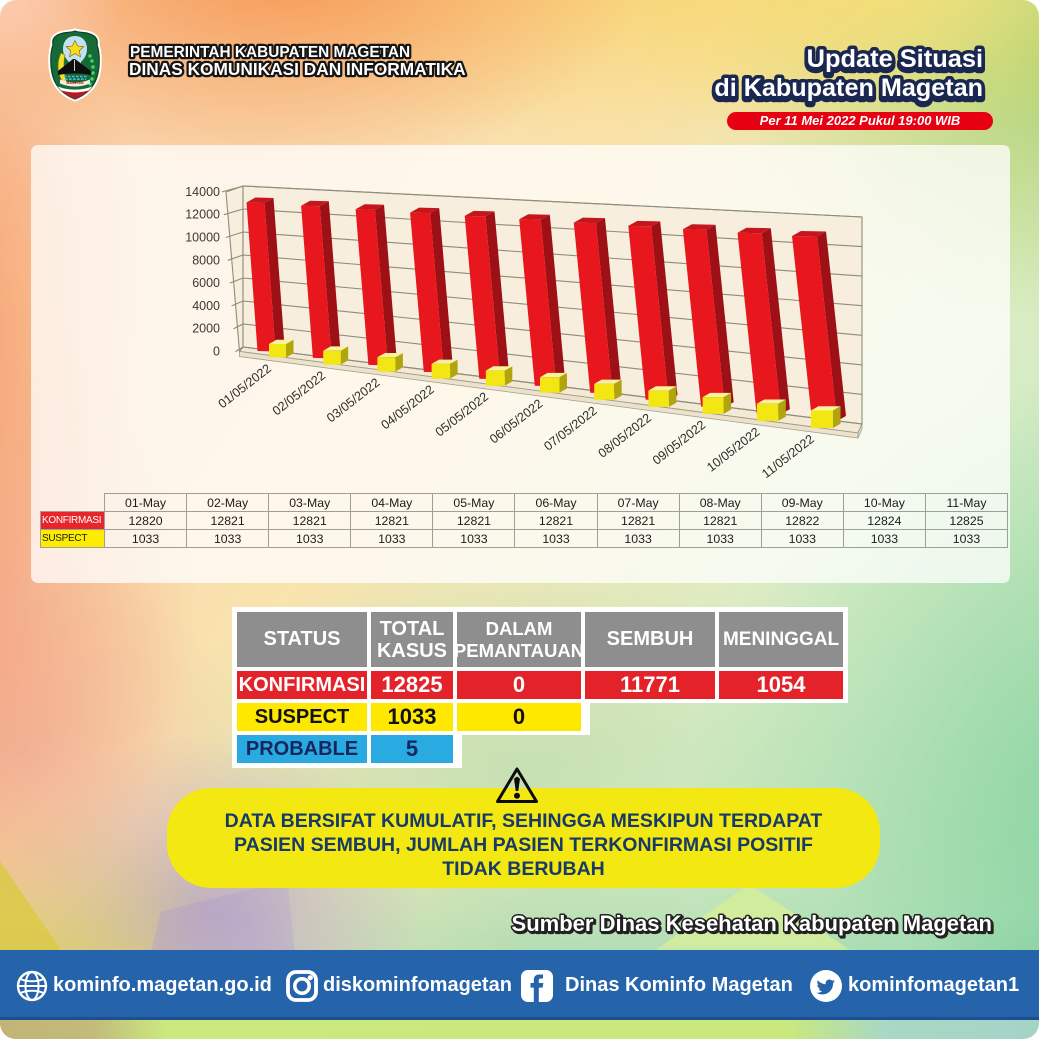 The width and height of the screenshot is (1039, 1039). What do you see at coordinates (625, 436) in the screenshot?
I see `svg-text: 08/05/2022` at bounding box center [625, 436].